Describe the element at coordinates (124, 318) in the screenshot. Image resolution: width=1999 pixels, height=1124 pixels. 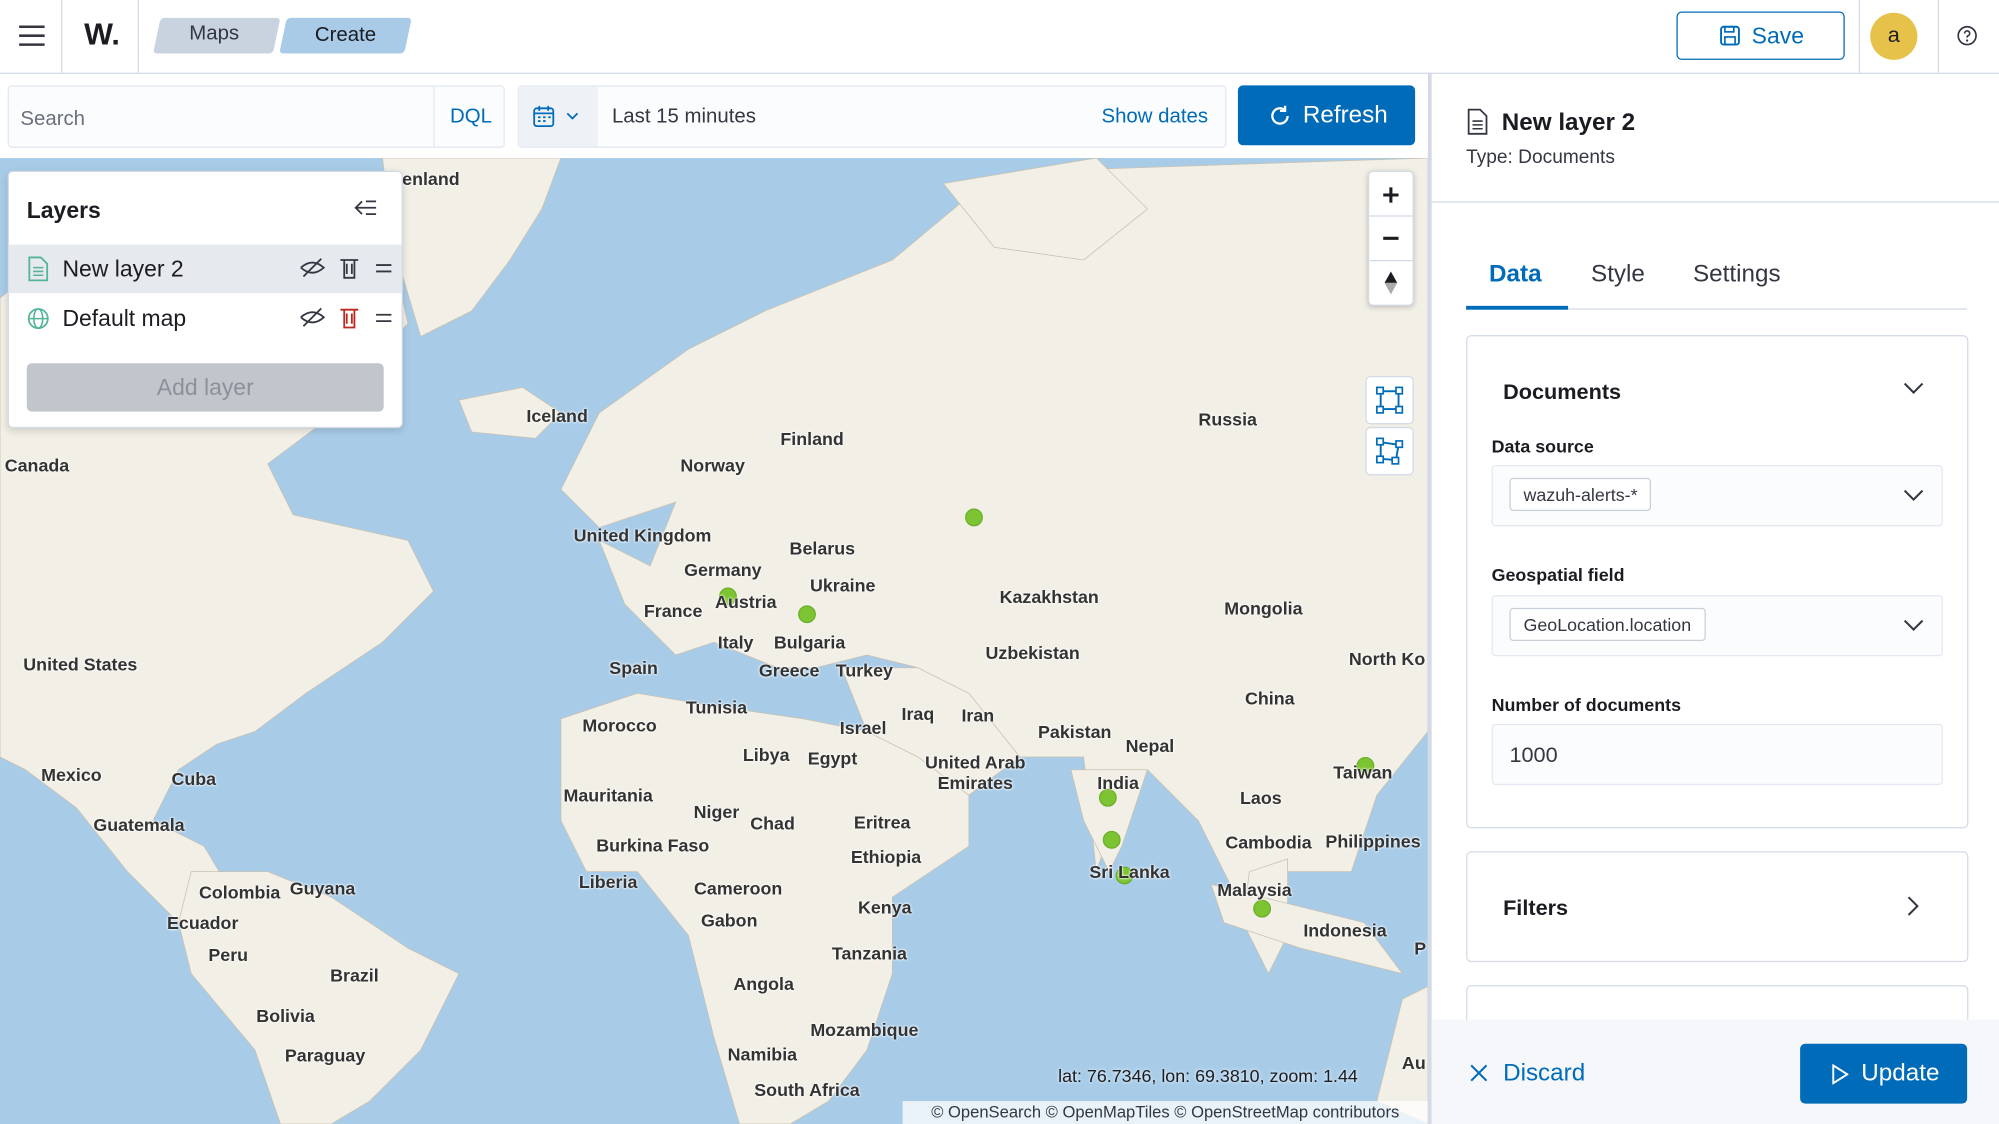
I see `layer-name: Default map` at that location.